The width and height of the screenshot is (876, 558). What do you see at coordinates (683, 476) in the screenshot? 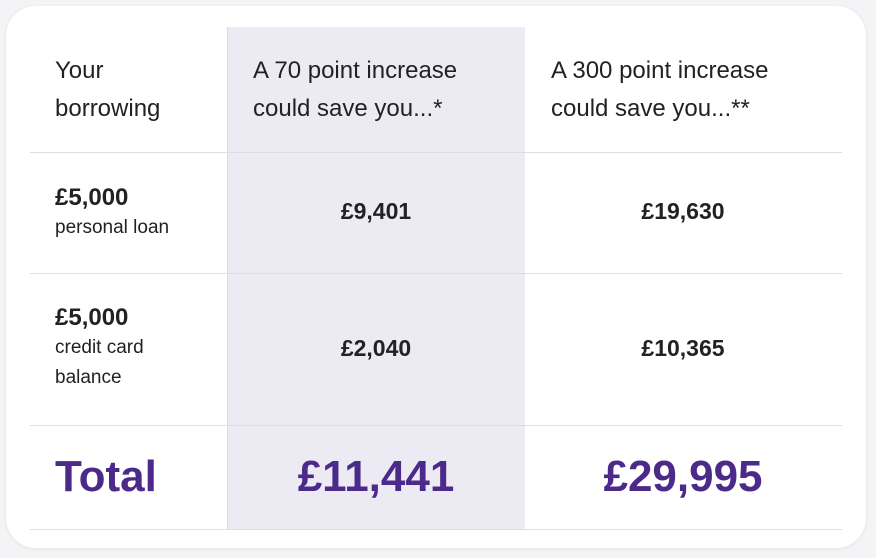
I see `total-save-300: £29,995` at bounding box center [683, 476].